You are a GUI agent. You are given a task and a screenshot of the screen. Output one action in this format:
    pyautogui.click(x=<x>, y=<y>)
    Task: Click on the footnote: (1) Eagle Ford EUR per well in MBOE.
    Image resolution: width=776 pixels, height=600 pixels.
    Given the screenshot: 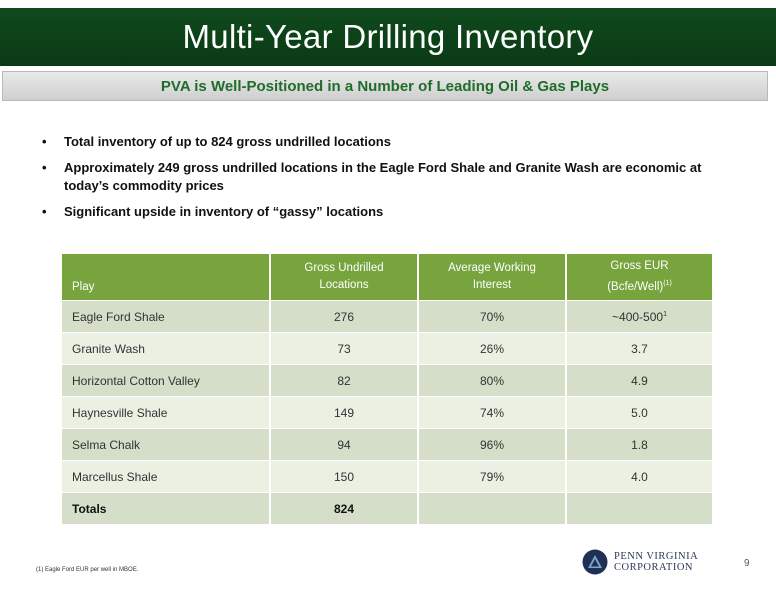 What is the action you would take?
    pyautogui.click(x=87, y=570)
    